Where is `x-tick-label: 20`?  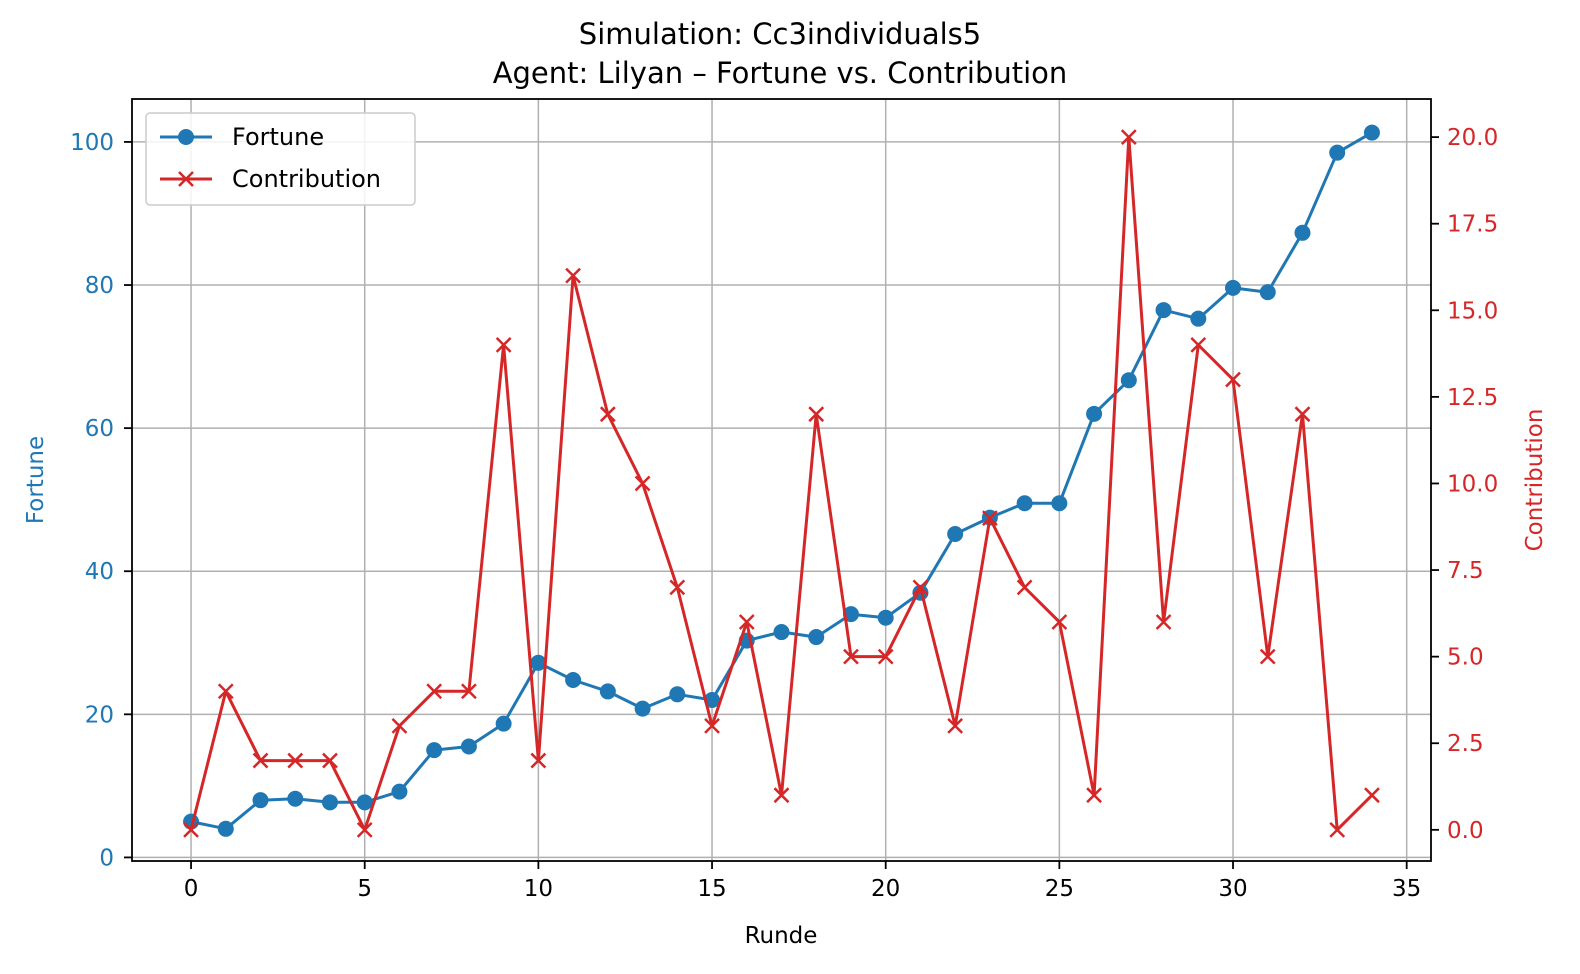
x-tick-label: 20 is located at coordinates (885, 889).